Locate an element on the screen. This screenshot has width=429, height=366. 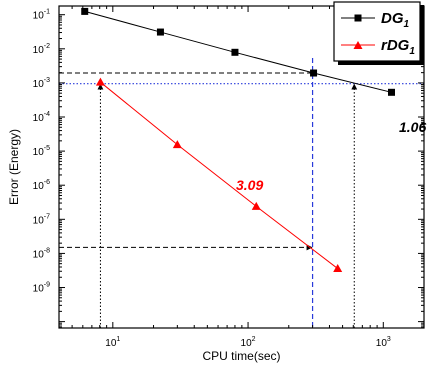
y-tick-label: 10⁻⁵ is located at coordinates (41, 151).